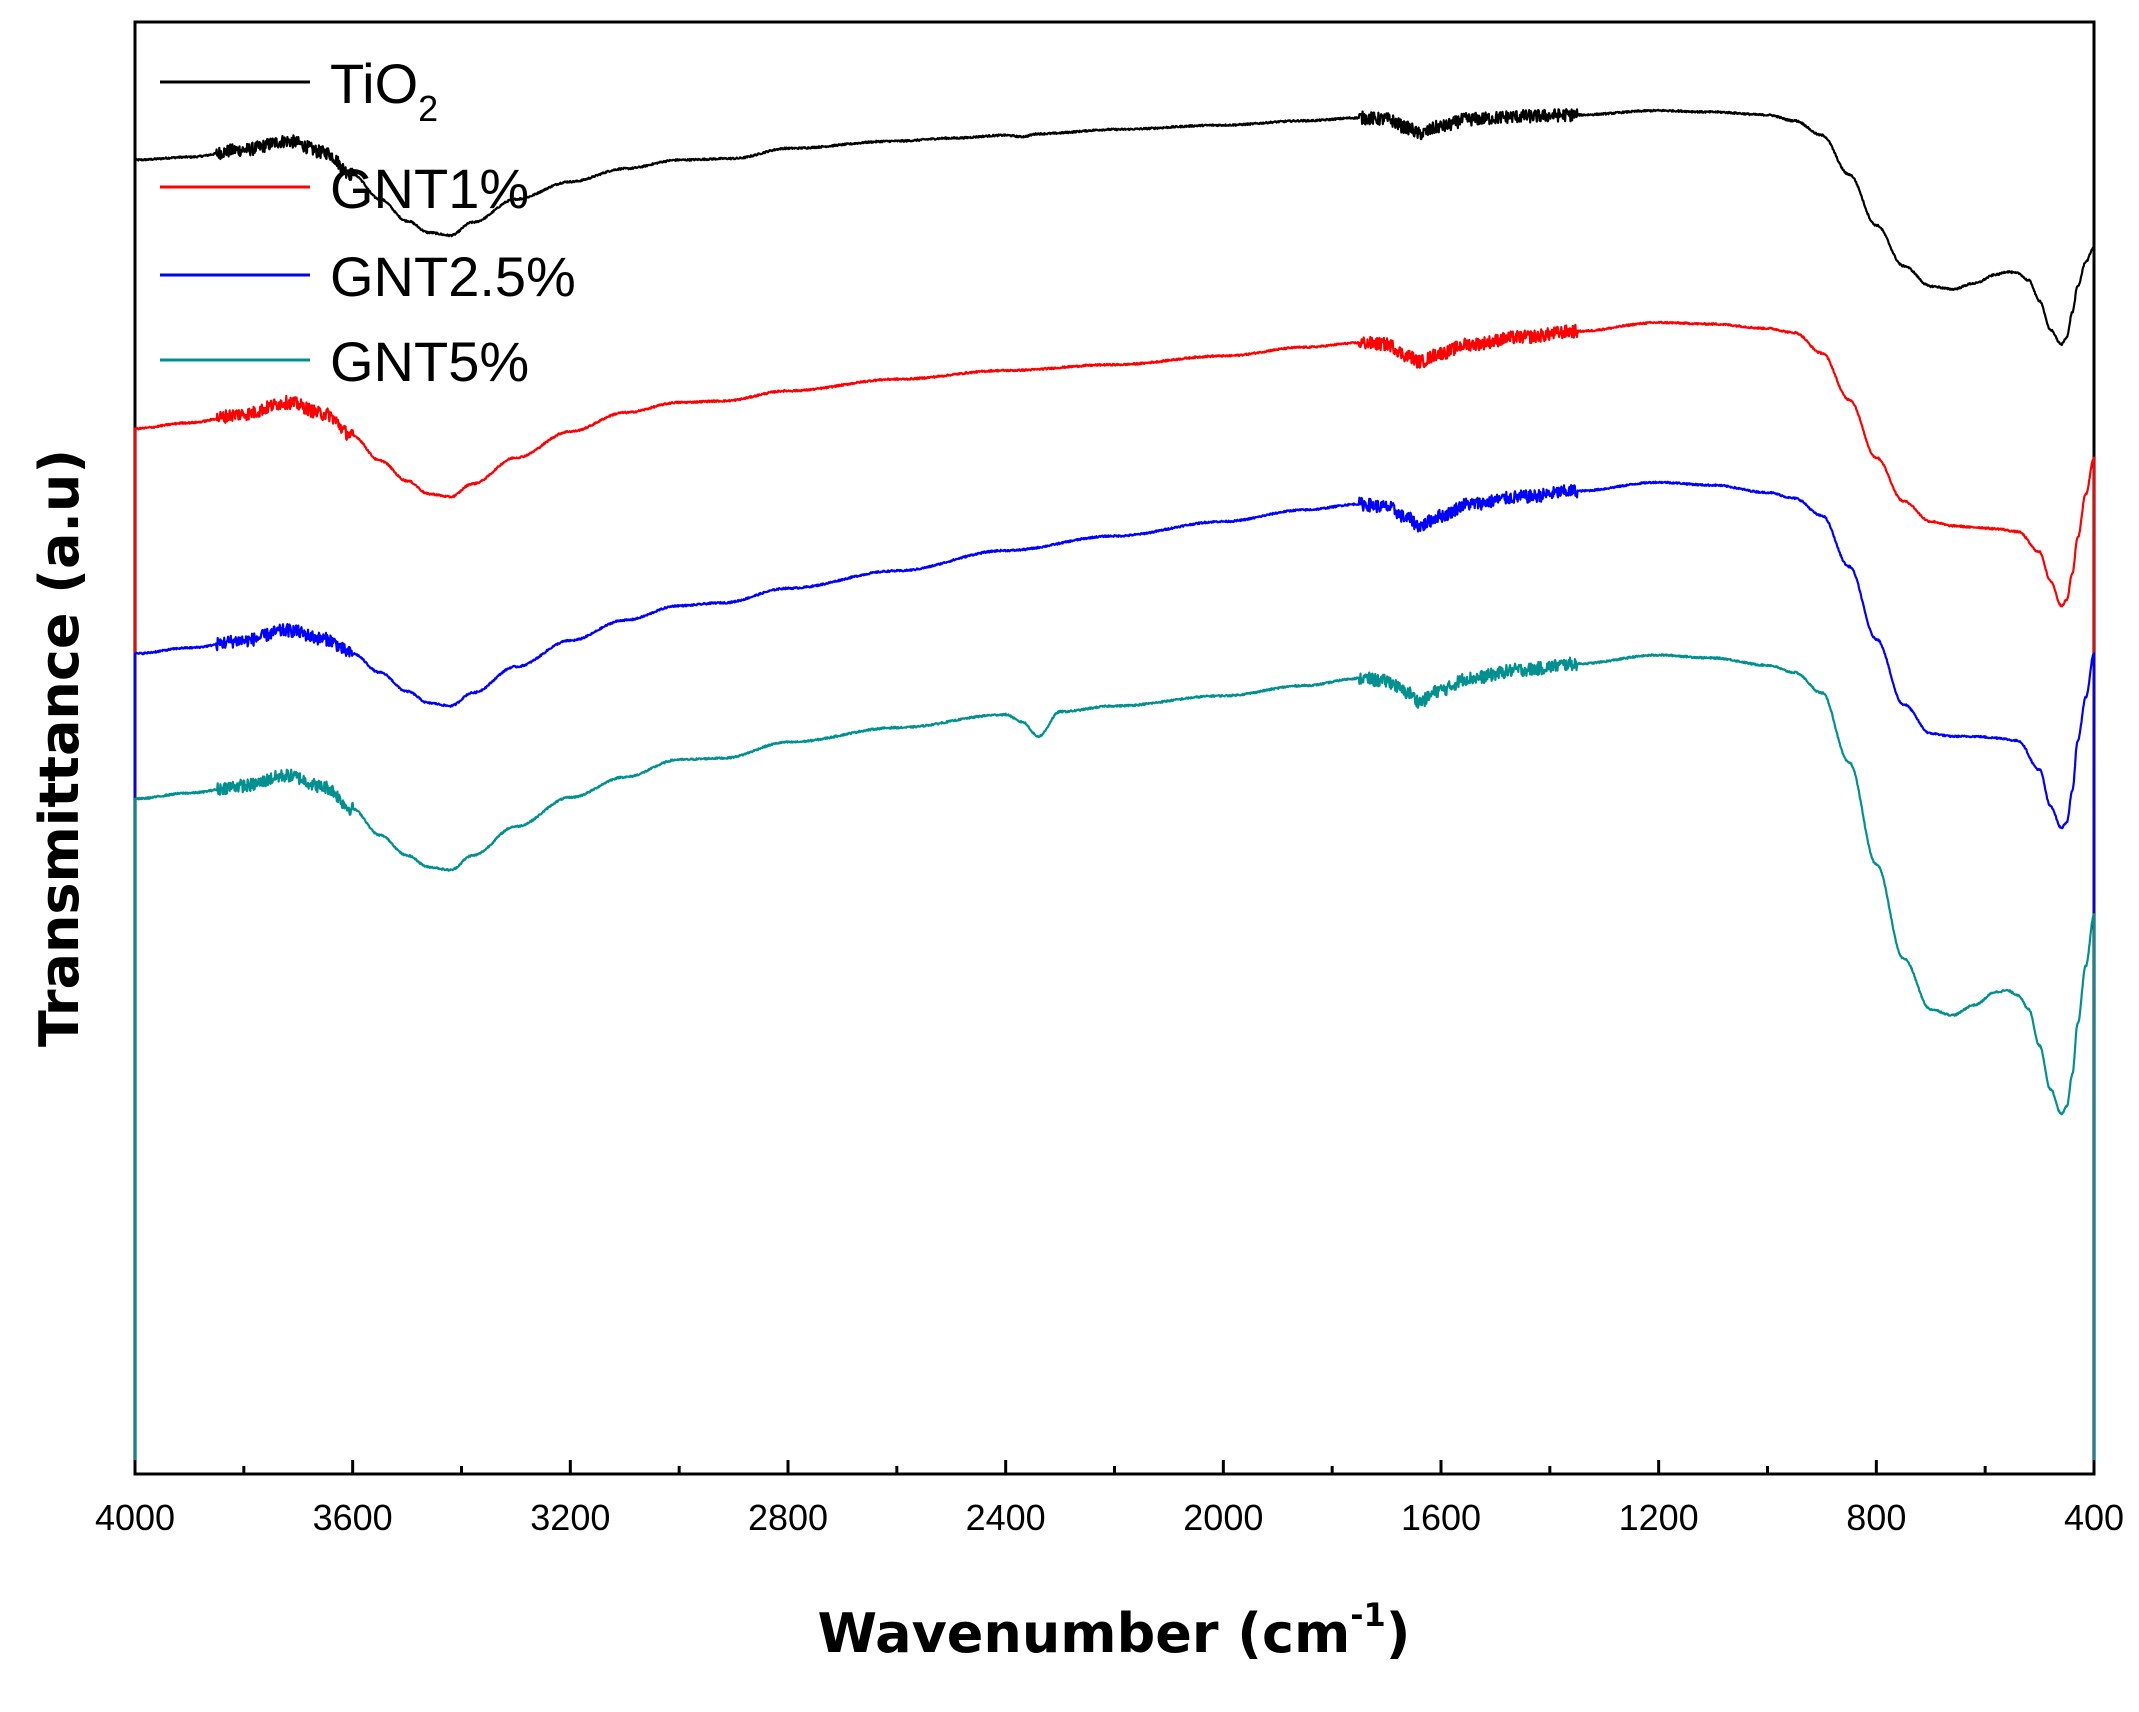 Image resolution: width=2139 pixels, height=1712 pixels. Describe the element at coordinates (368, 222) in the screenshot. I see `legend: TiO2 GNT1% GNT2.5% GNT5%` at that location.